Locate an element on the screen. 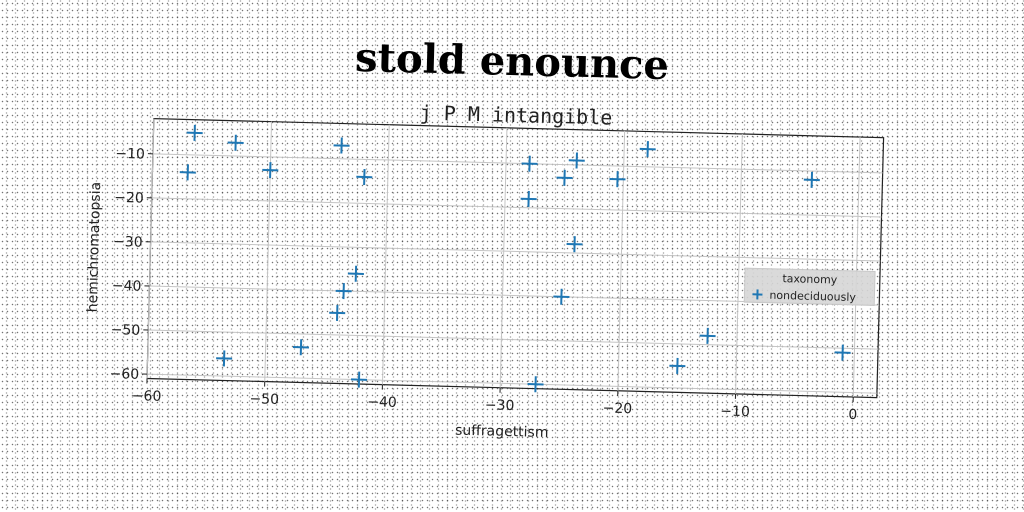  chart-title: j P M intangible is located at coordinates (515, 115).